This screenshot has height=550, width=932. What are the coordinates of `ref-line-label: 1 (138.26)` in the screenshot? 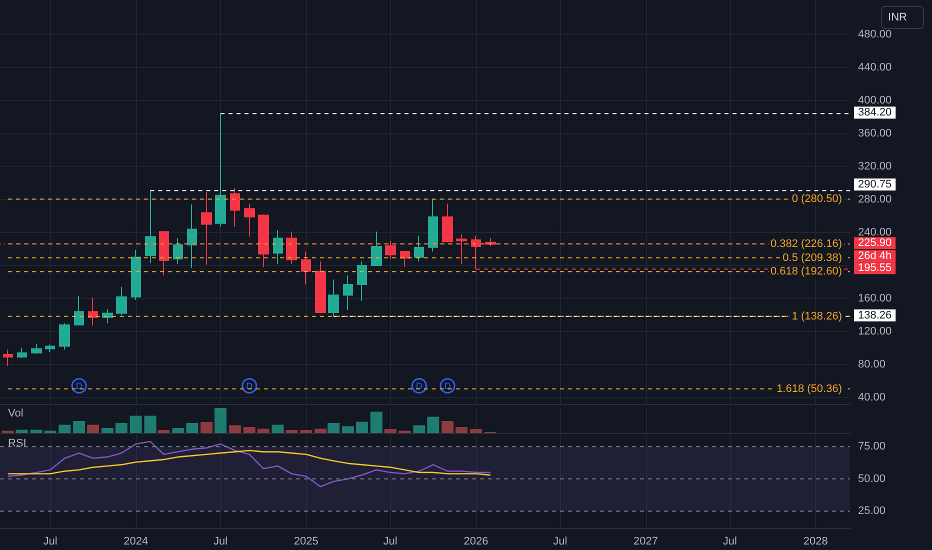 It's located at (817, 316).